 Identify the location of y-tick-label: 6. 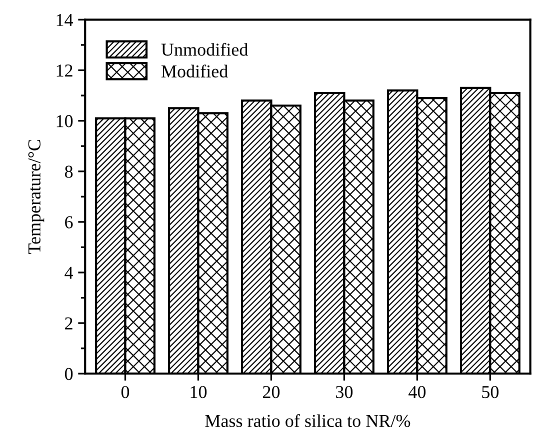
(69, 222).